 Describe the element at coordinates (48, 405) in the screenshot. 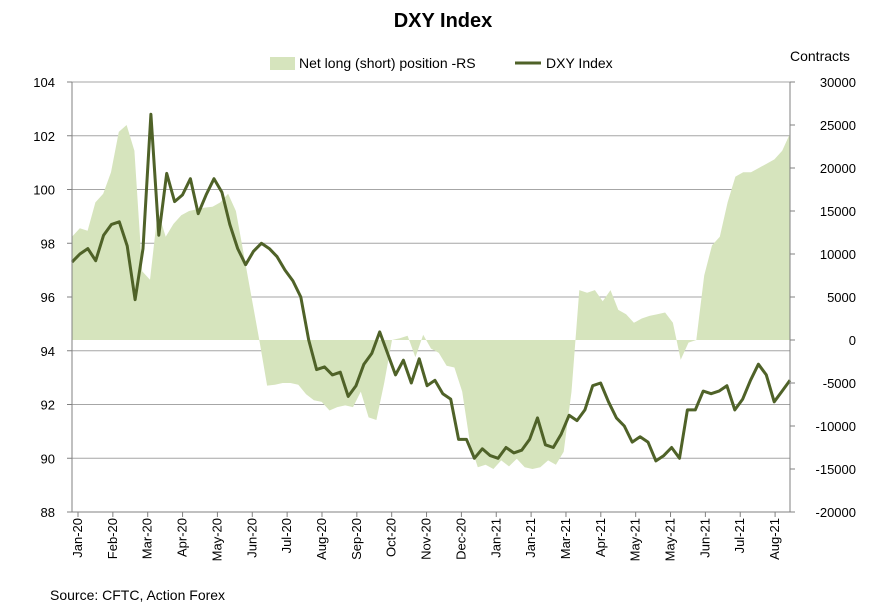

I see `left-tick-label-2: 92` at that location.